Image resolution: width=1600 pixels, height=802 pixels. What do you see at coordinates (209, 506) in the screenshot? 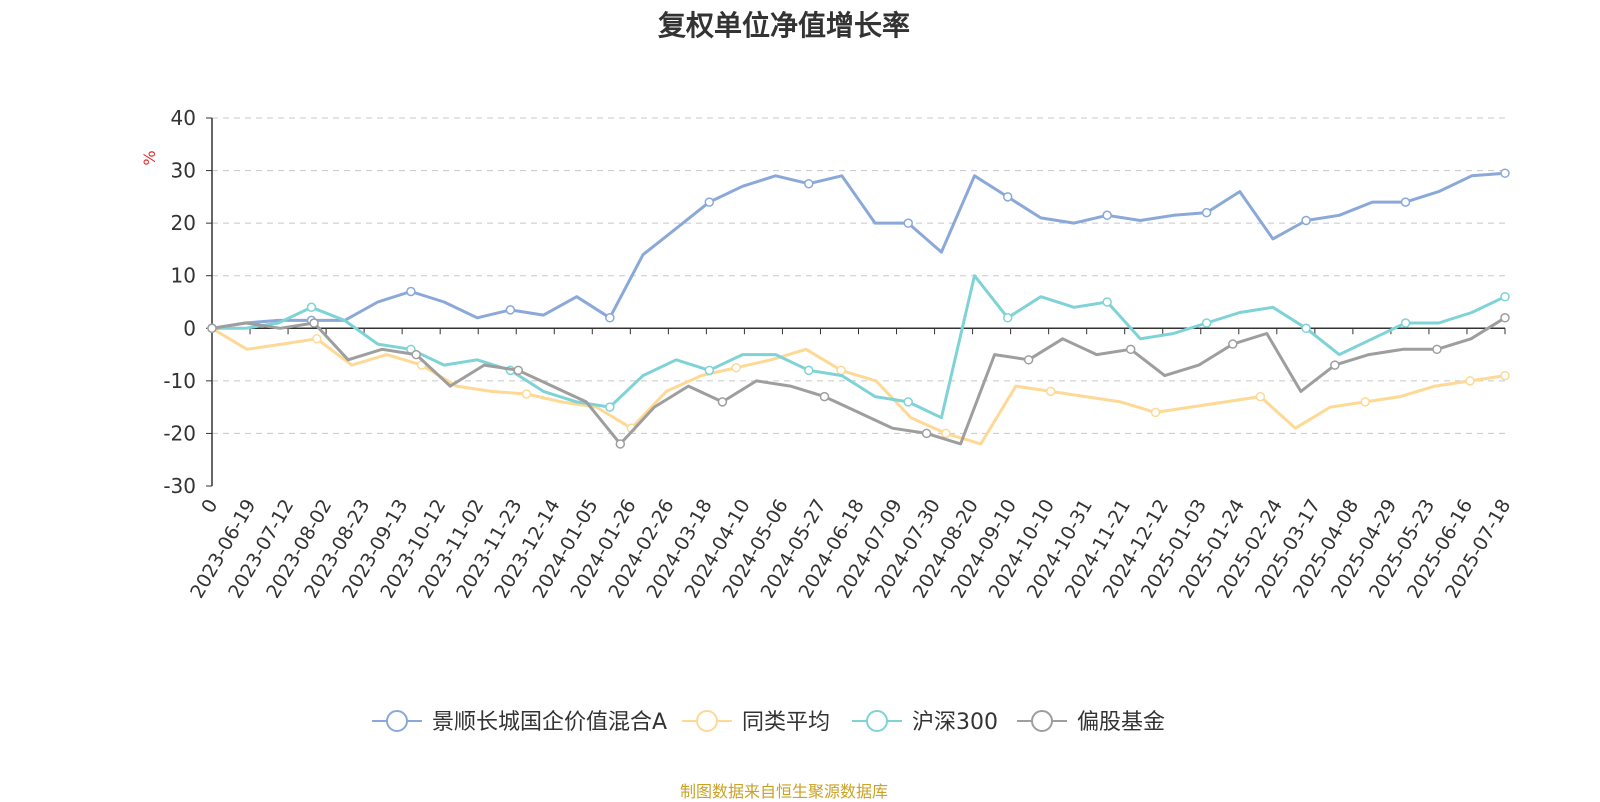
I see `x-tick-label: 0` at bounding box center [209, 506].